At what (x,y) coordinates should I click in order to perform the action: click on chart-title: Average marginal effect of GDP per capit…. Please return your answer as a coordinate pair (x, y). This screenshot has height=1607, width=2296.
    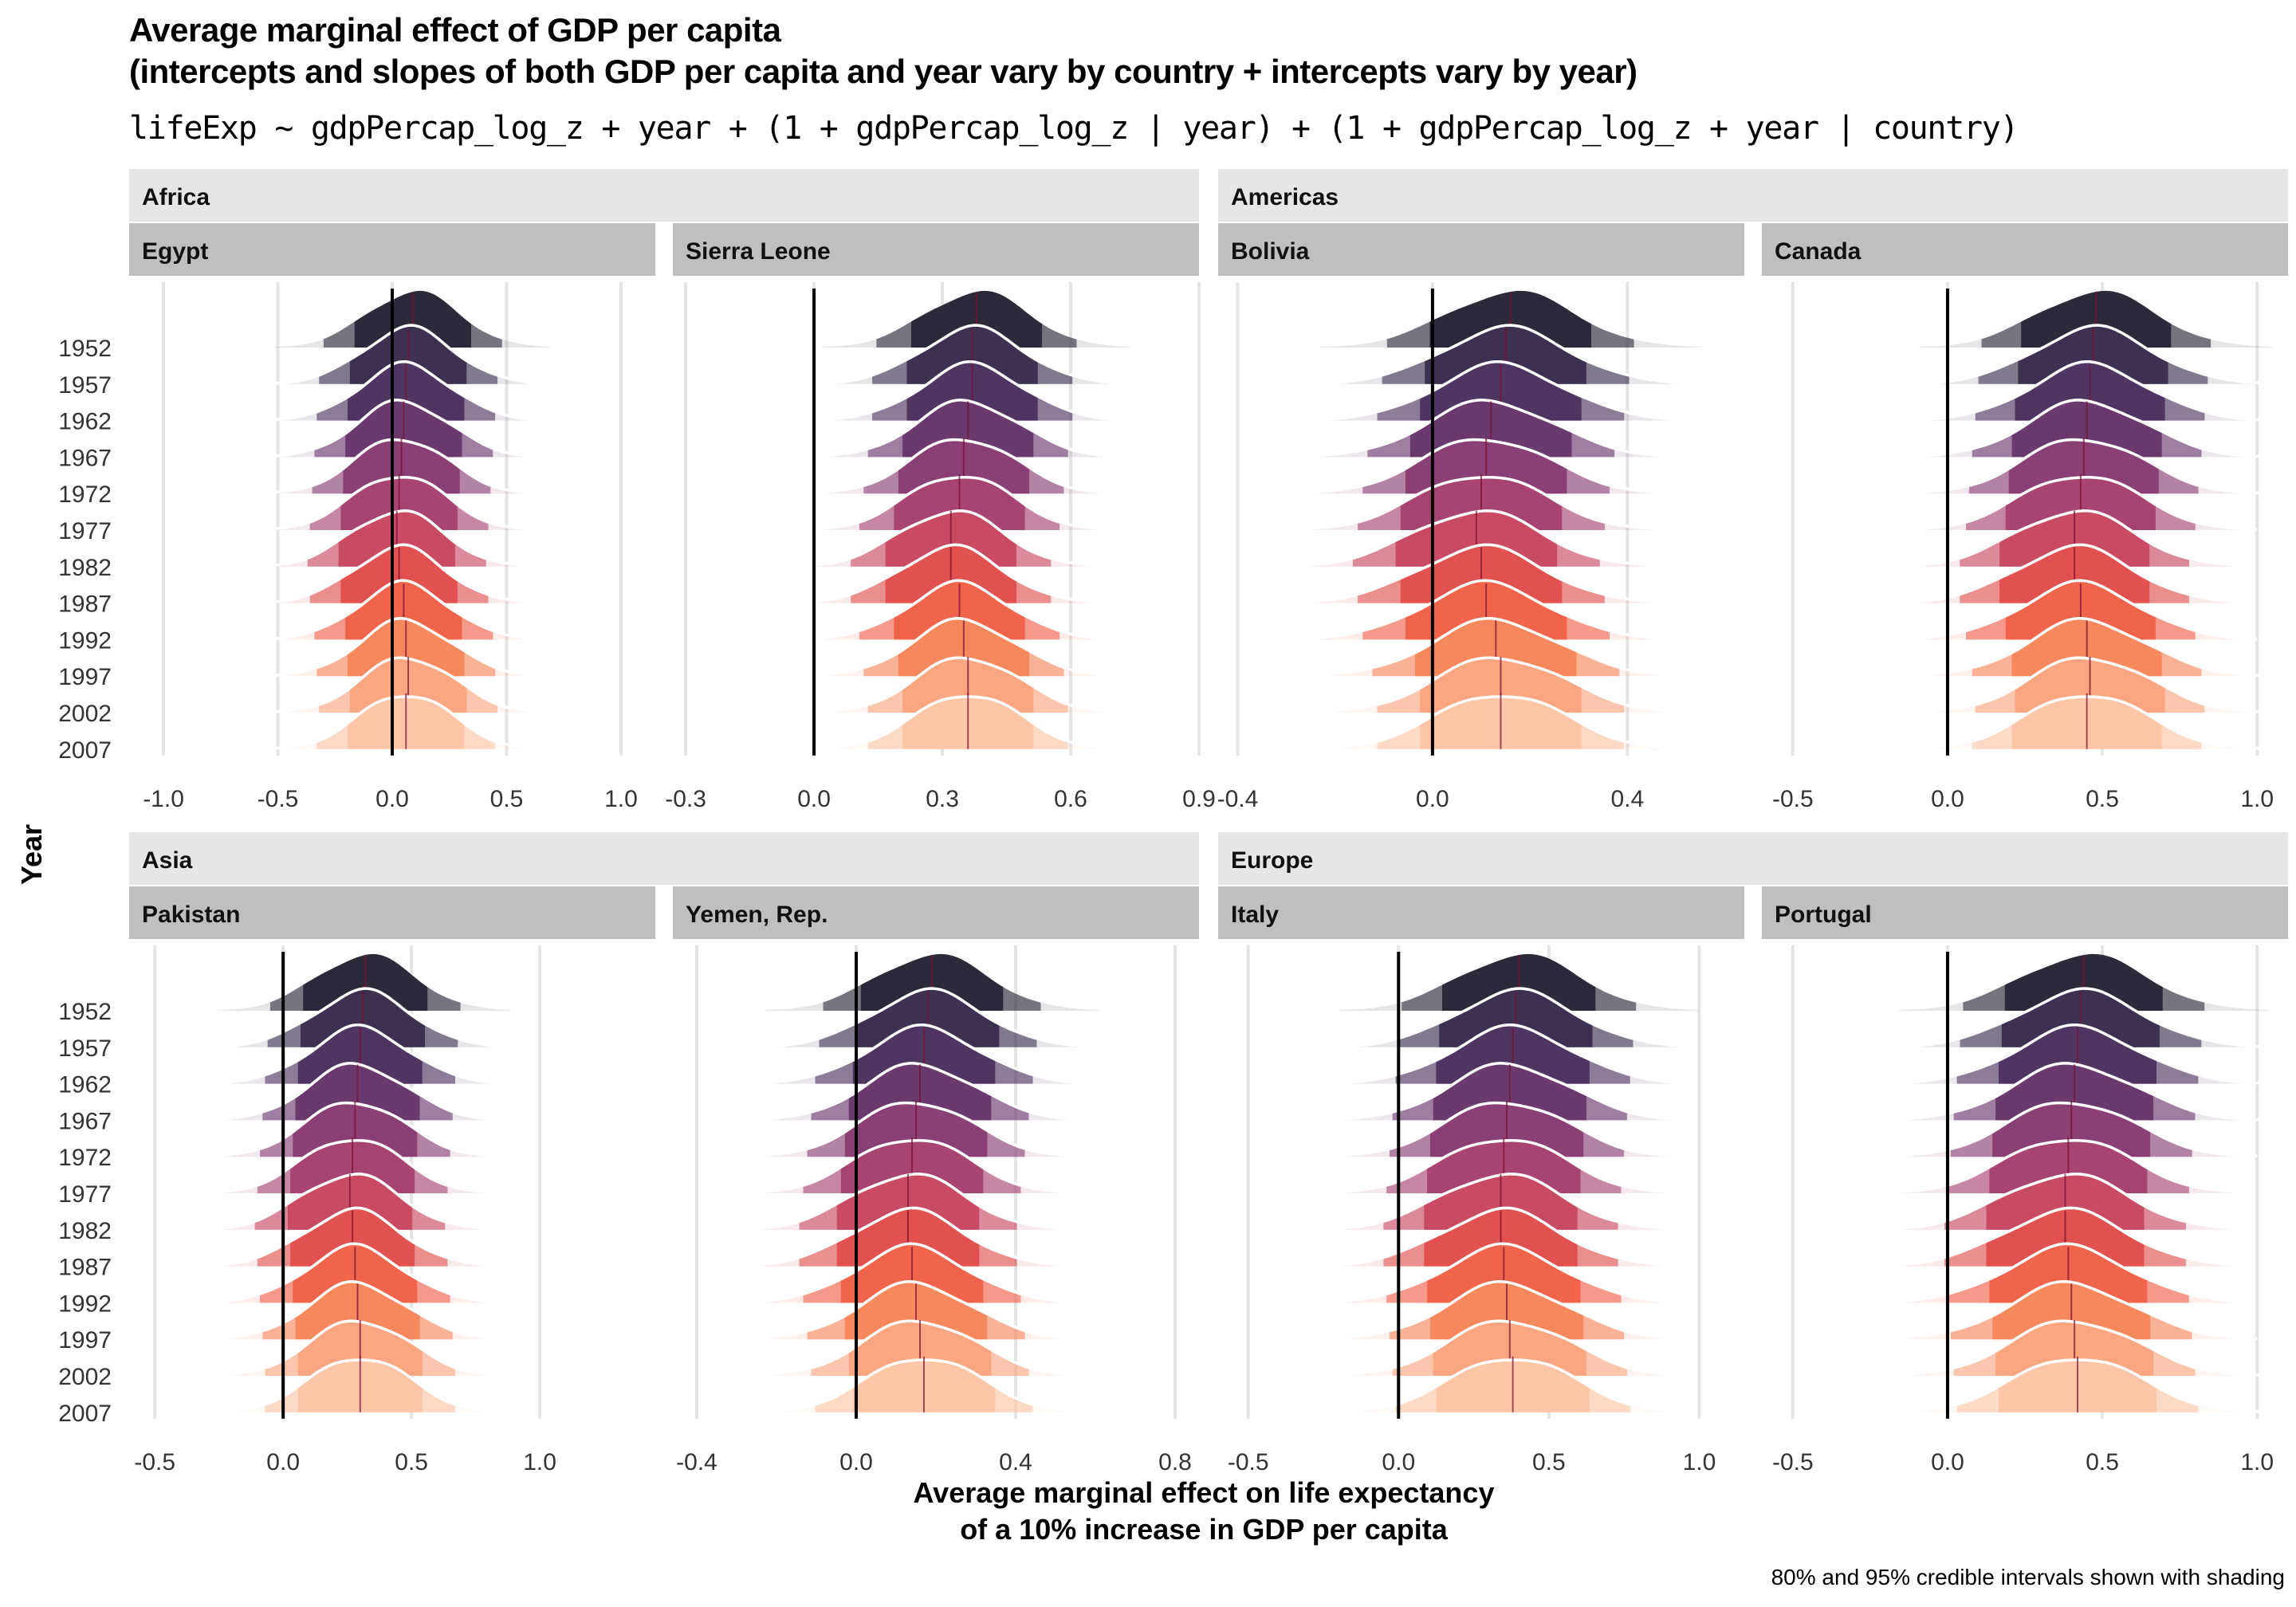
    Looking at the image, I should click on (455, 30).